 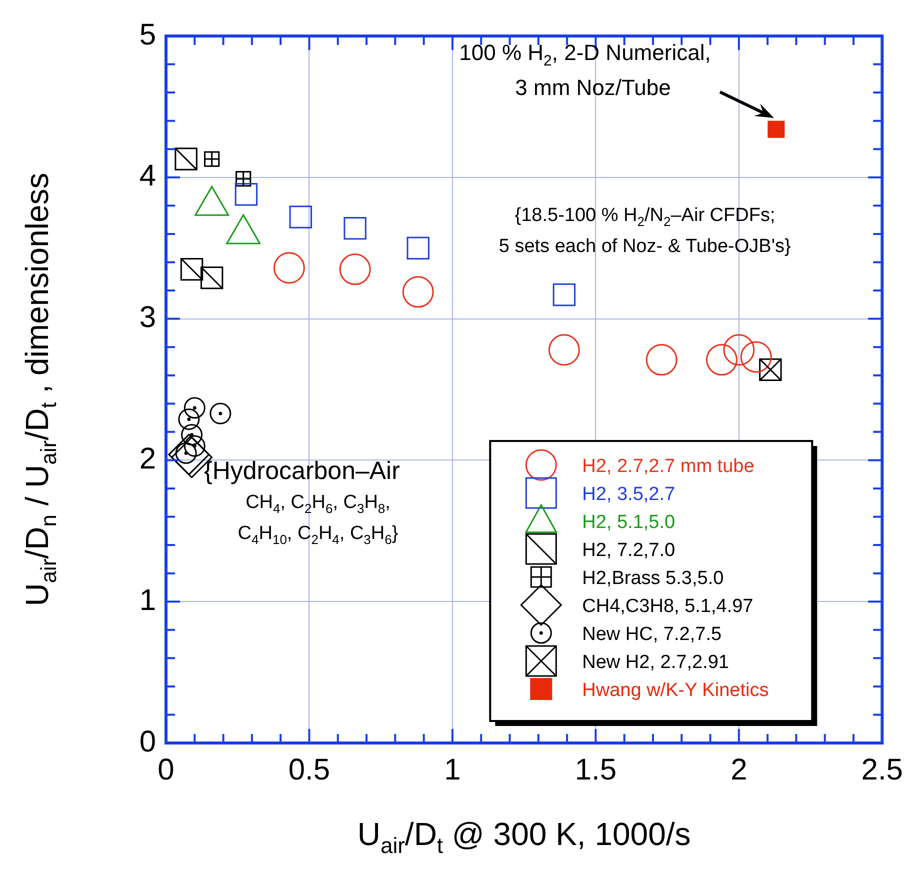 What do you see at coordinates (147, 459) in the screenshot?
I see `y-tick-label: 2` at bounding box center [147, 459].